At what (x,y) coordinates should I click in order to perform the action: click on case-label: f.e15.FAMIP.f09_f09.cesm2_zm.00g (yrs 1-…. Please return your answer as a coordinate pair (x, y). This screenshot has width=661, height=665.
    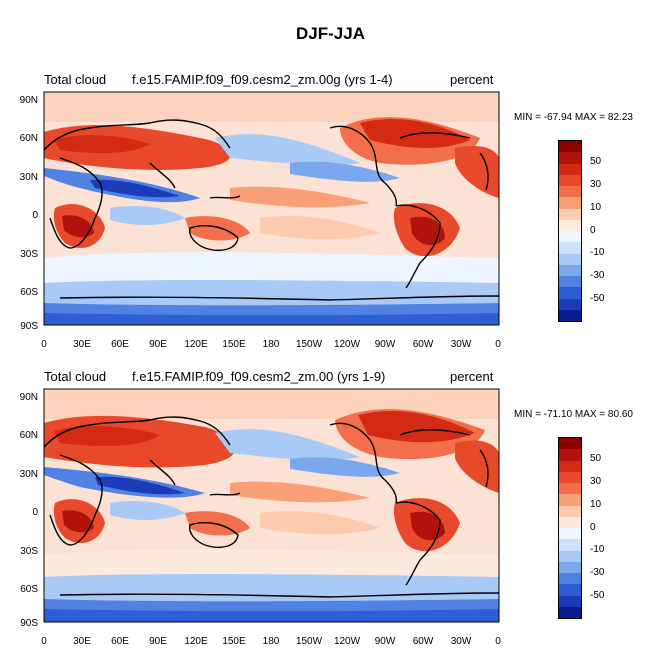
    Looking at the image, I should click on (262, 79).